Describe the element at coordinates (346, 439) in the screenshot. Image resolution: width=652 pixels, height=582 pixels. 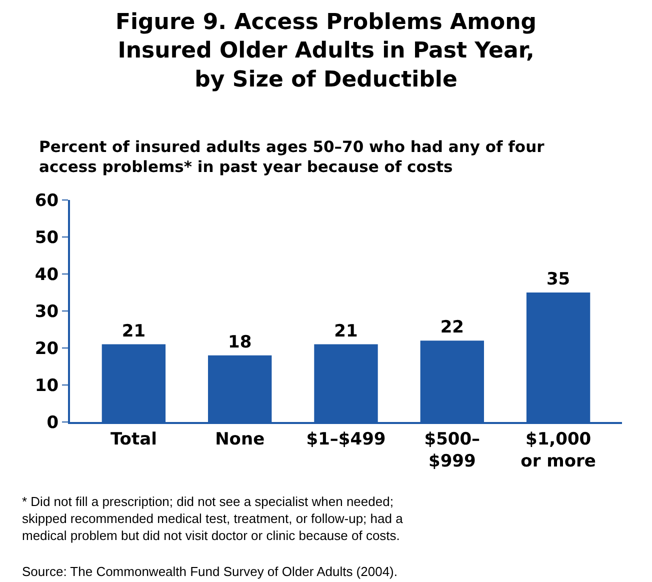
I see `x-tick-label: $1–$499` at that location.